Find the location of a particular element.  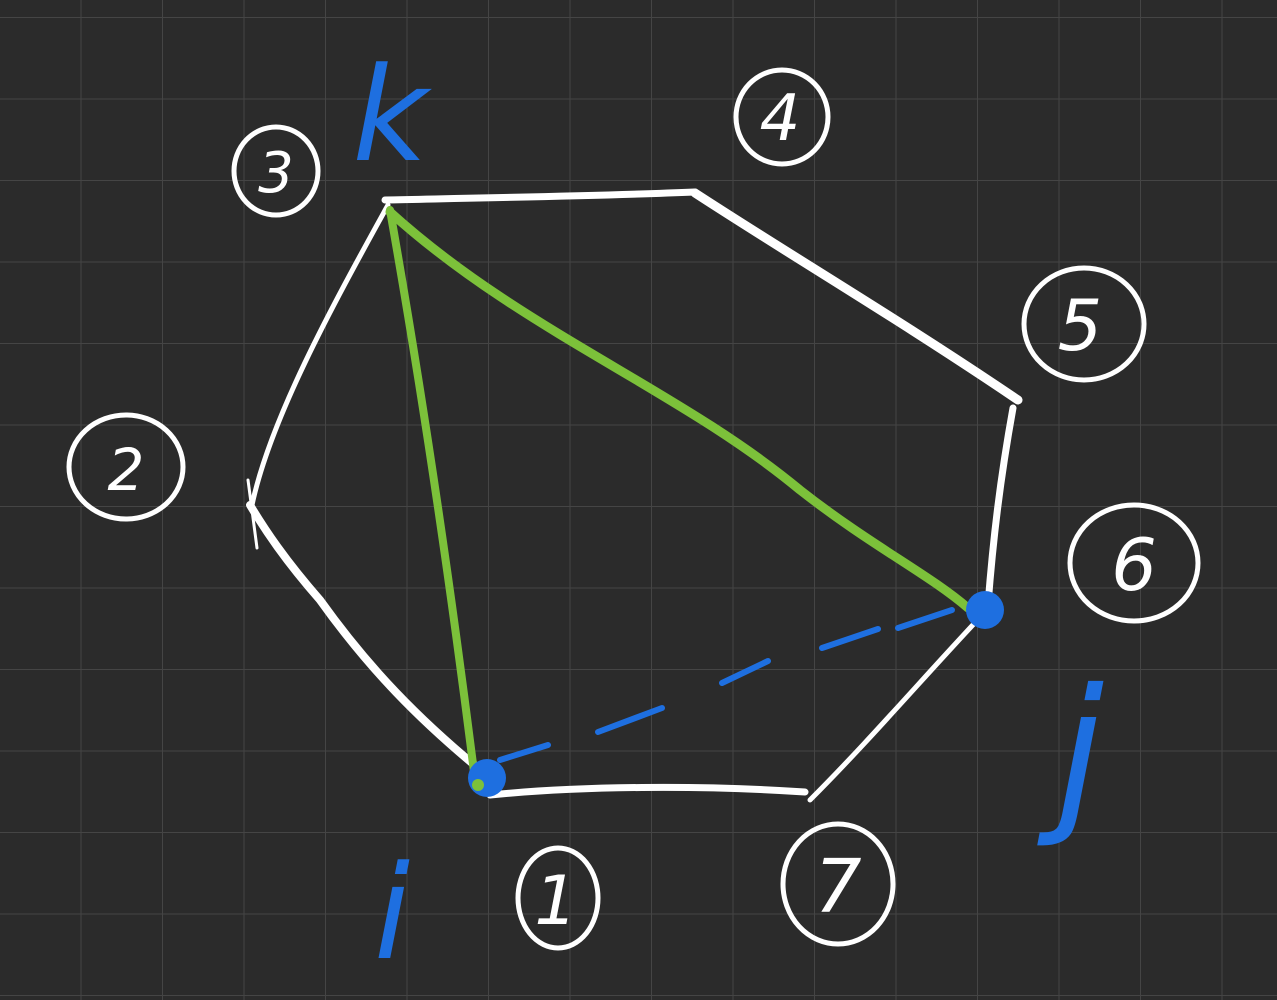

vertex-label-1: 1 is located at coordinates (558, 898).